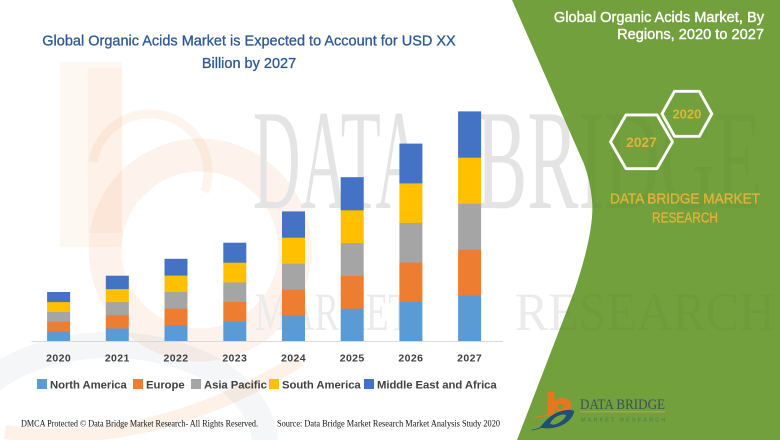  What do you see at coordinates (685, 218) in the screenshot?
I see `svg-text: RESEARCH` at bounding box center [685, 218].